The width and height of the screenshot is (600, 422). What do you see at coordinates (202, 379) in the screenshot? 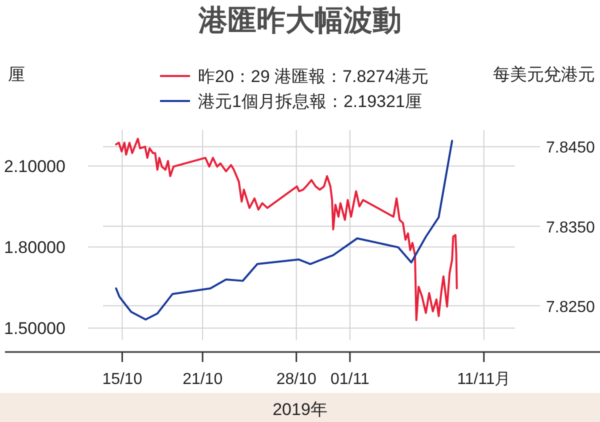
I see `x-tick-label: 21/10` at bounding box center [202, 379].